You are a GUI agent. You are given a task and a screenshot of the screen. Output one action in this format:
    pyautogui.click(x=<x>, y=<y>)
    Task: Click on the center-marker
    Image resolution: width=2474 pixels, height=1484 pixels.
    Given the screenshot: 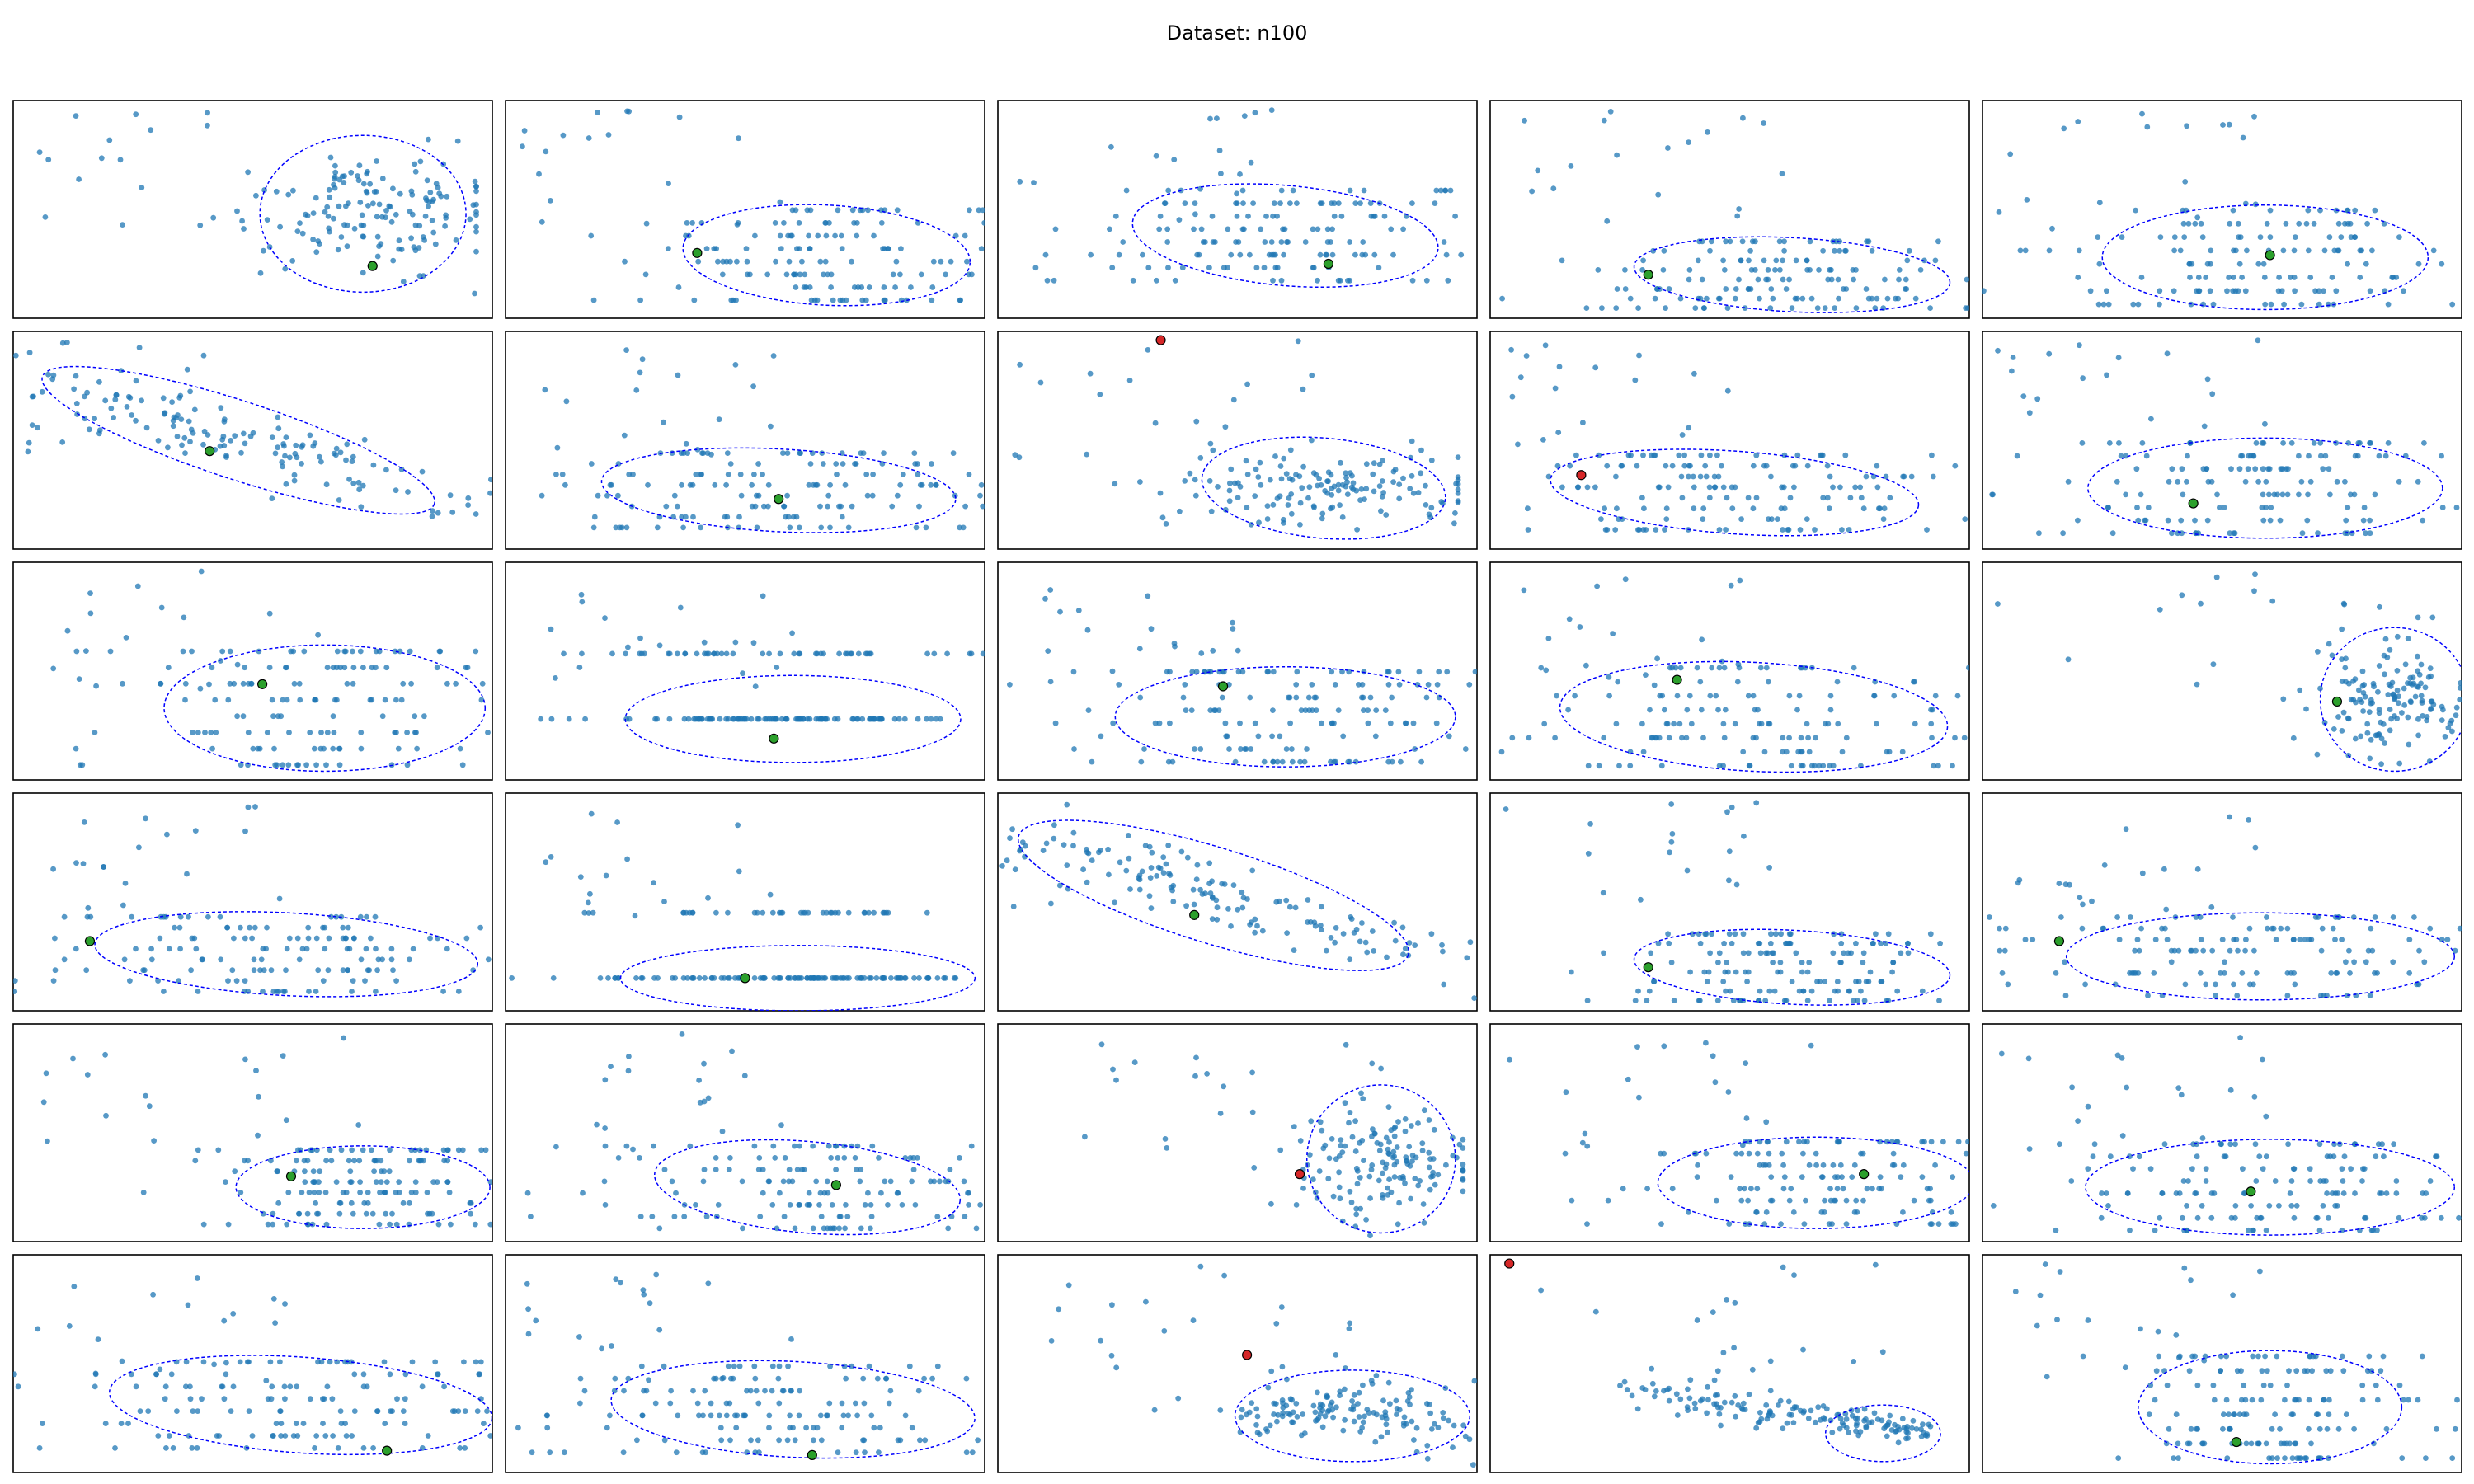 What is the action you would take?
    pyautogui.click(x=1648, y=275)
    